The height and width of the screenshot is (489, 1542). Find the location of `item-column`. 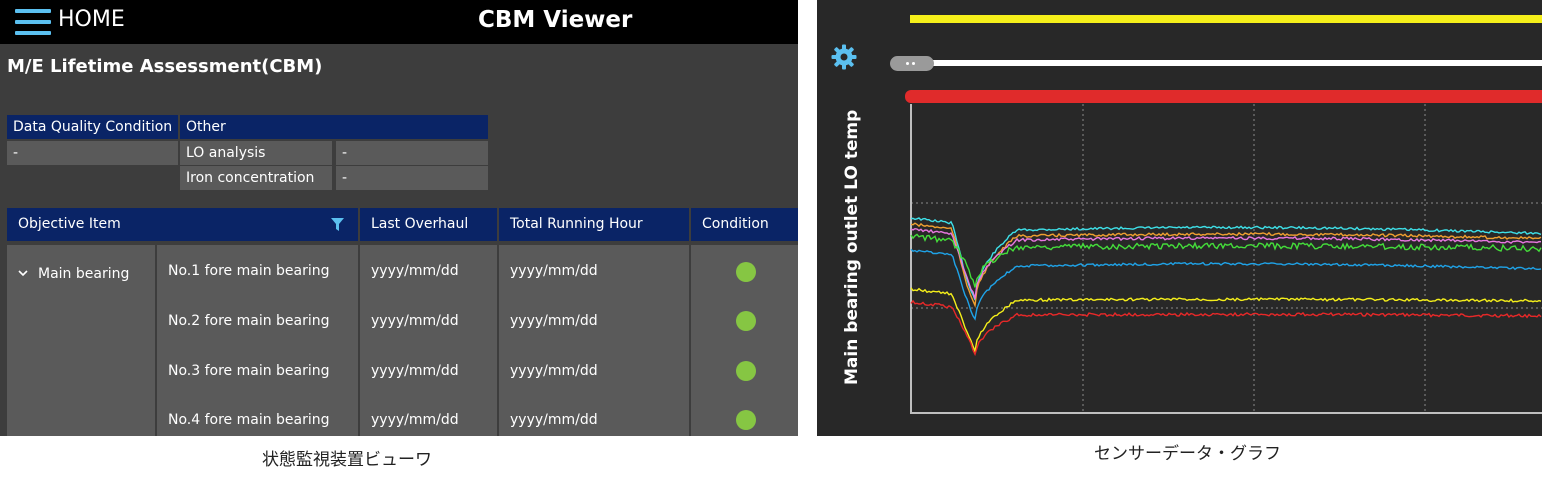

item-column is located at coordinates (257, 340).